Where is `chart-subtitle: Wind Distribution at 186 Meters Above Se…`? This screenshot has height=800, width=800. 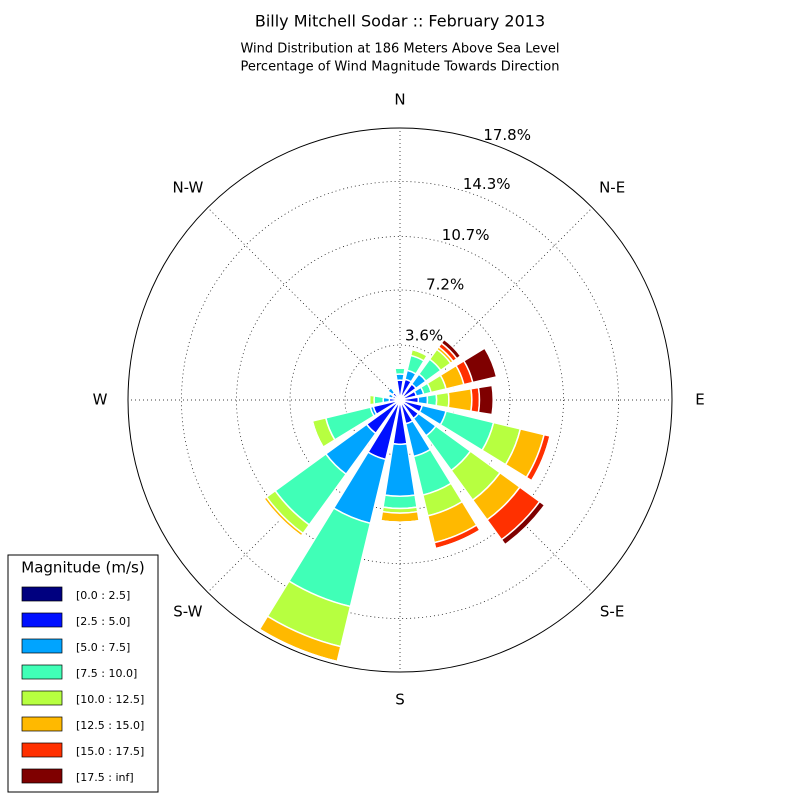 chart-subtitle: Wind Distribution at 186 Meters Above Se… is located at coordinates (399, 49).